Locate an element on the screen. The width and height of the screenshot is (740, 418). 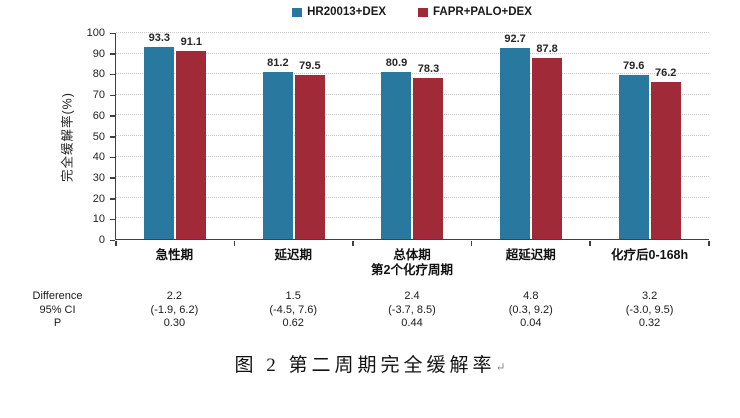
y-tick-label: 90 is located at coordinates (98, 53).